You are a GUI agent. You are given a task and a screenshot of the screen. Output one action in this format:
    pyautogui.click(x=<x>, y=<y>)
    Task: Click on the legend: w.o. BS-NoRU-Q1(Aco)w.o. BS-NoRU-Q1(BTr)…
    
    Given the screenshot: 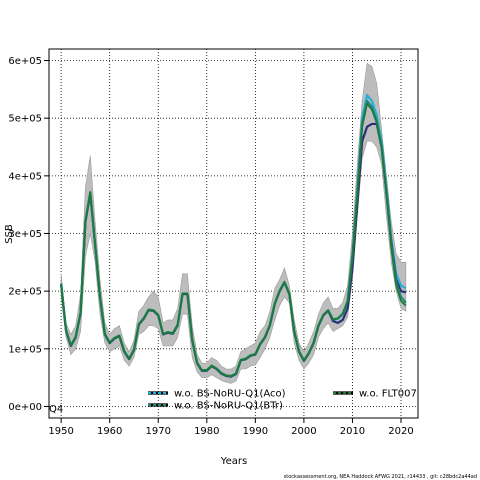 What is the action you would take?
    pyautogui.click(x=282, y=400)
    